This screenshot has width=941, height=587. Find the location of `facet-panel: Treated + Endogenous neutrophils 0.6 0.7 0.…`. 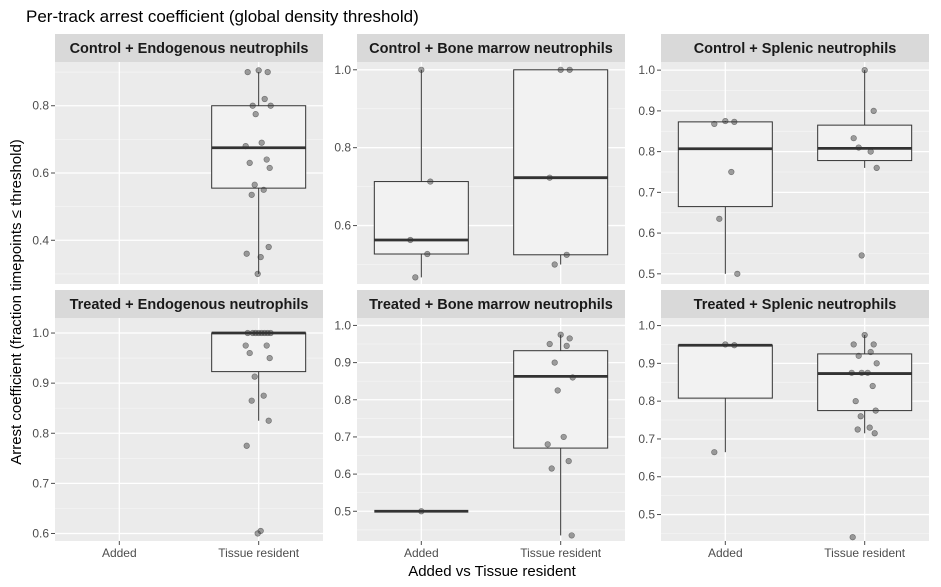

facet-panel: Treated + Endogenous neutrophils 0.6 0.7 0.… is located at coordinates (177, 425).